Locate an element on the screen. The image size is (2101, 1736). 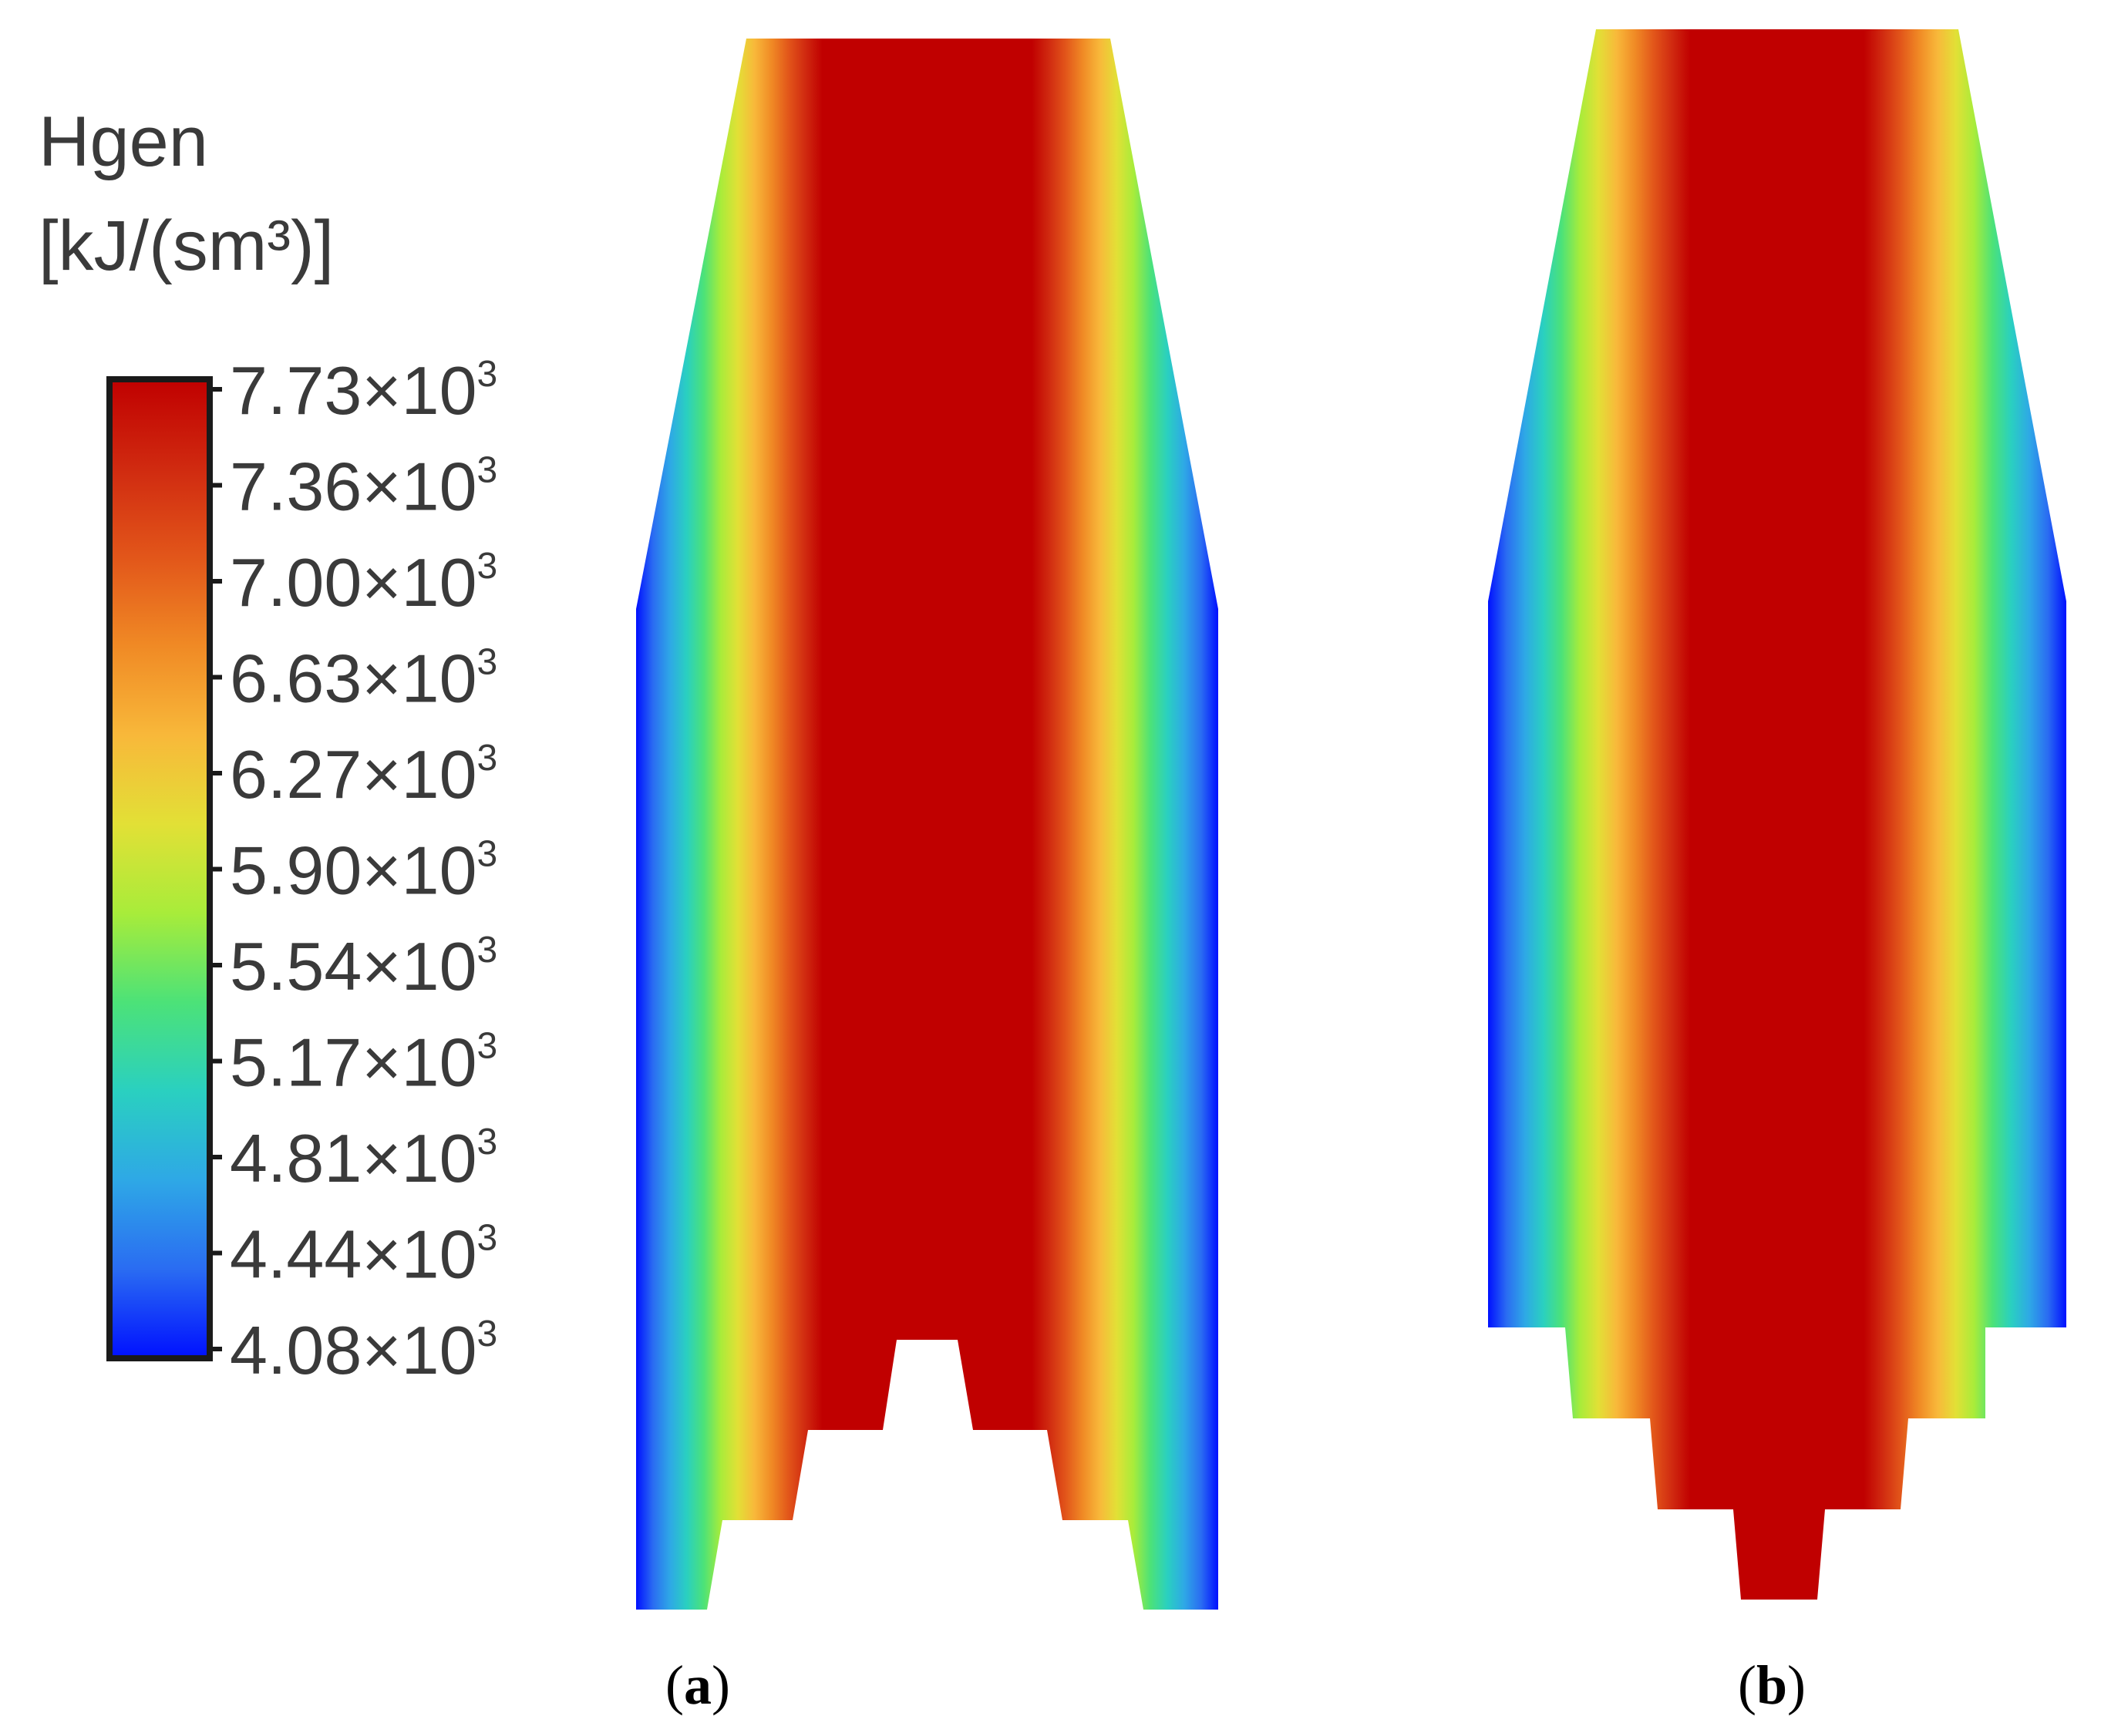
legend-title-line2: [kJ/(sm³)] is located at coordinates (187, 246).